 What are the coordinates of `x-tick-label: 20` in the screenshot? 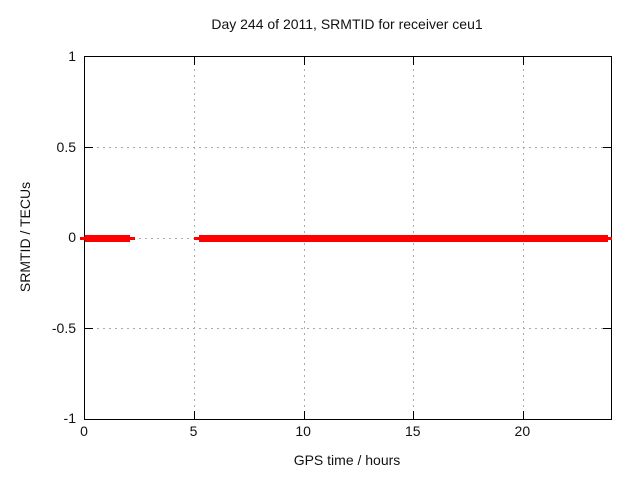 It's located at (522, 431).